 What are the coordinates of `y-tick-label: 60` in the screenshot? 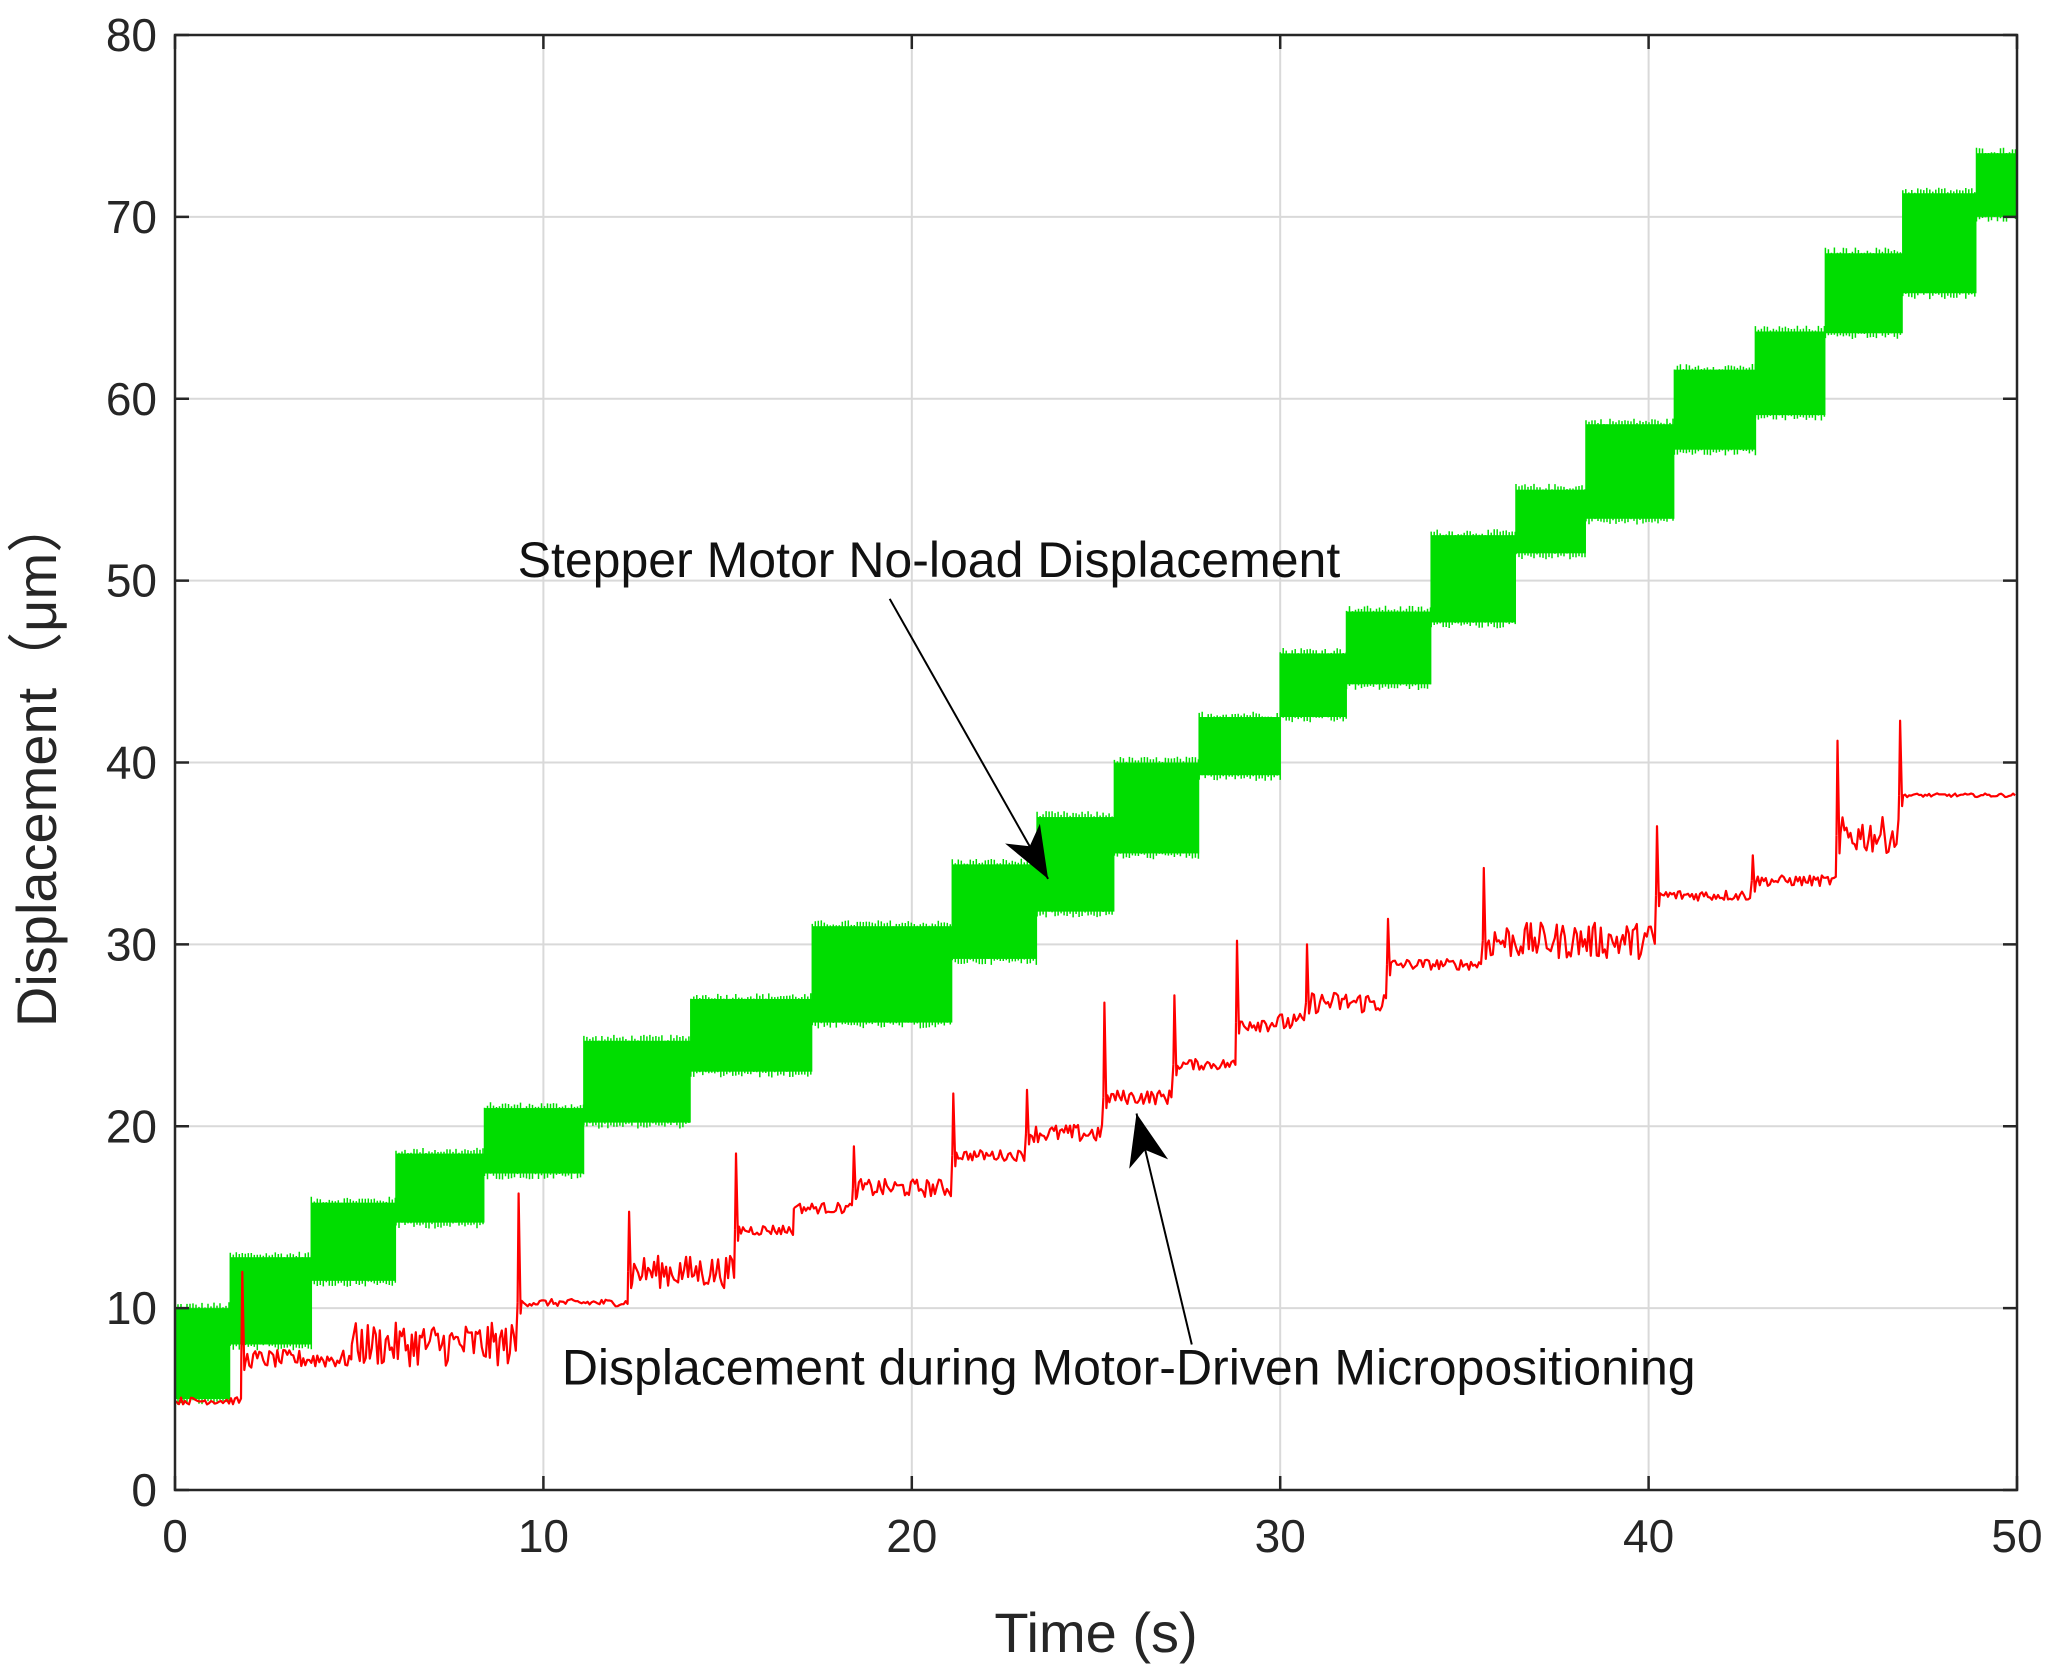 It's located at (131, 399).